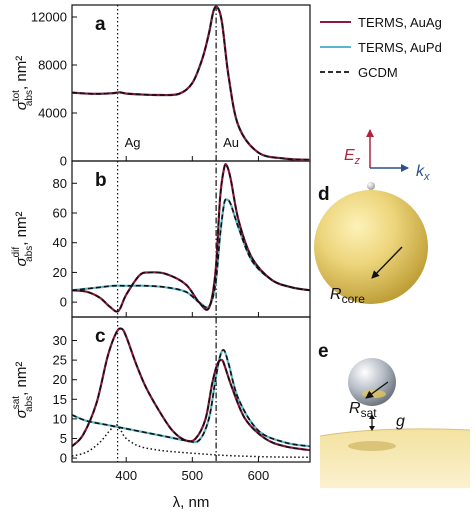  What do you see at coordinates (324, 194) in the screenshot?
I see `panel-d-label: d` at bounding box center [324, 194].